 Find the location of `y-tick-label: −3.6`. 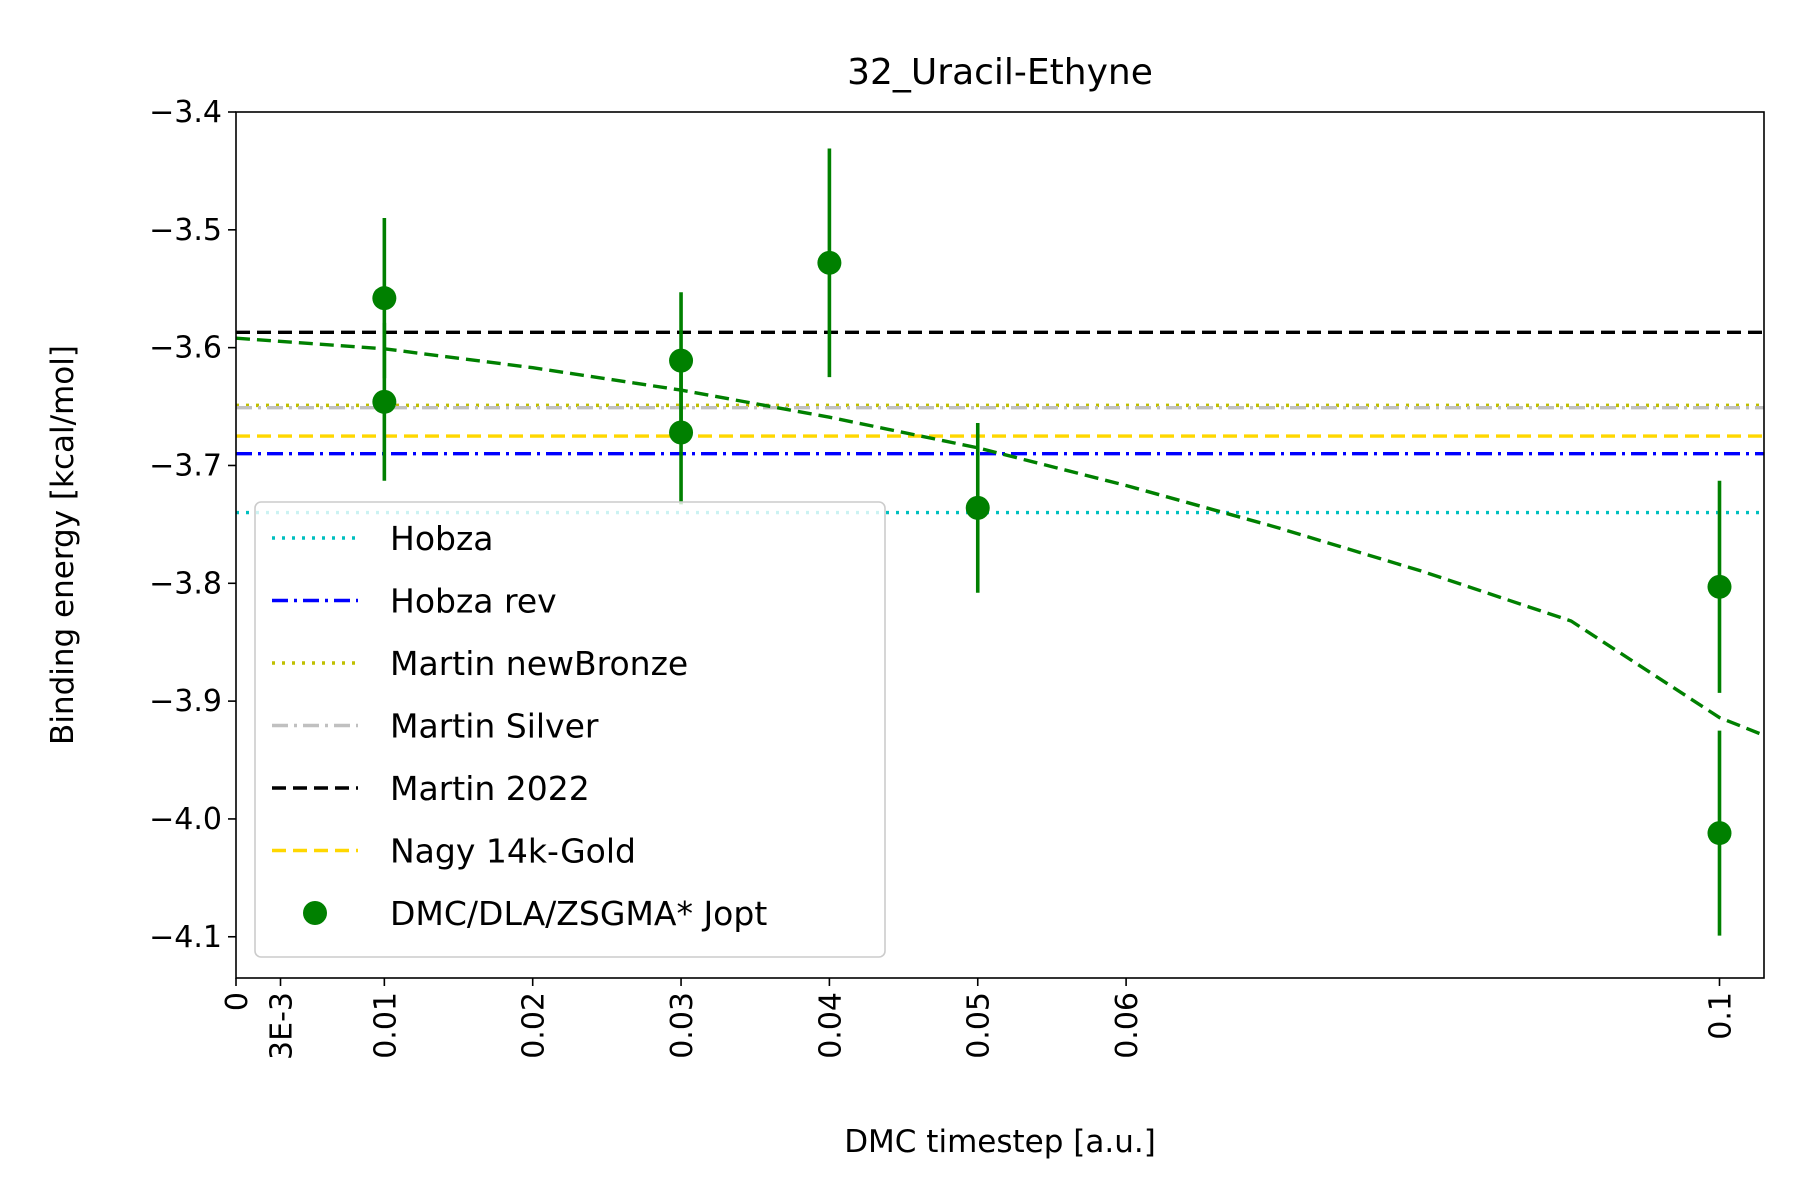

y-tick-label: −3.6 is located at coordinates (185, 348).